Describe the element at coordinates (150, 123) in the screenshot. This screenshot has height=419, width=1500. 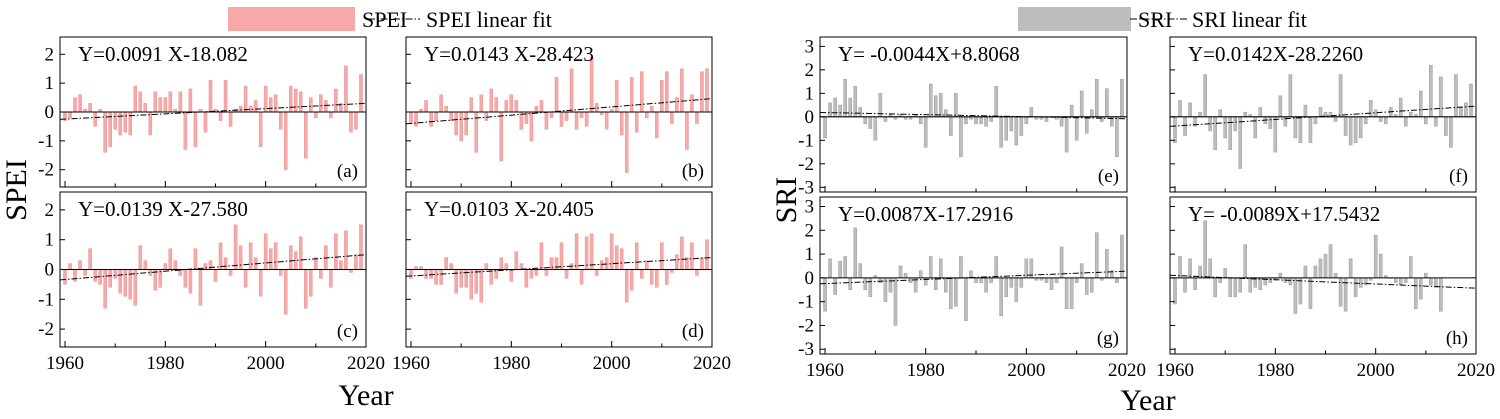
I see `bar-a-1977` at that location.